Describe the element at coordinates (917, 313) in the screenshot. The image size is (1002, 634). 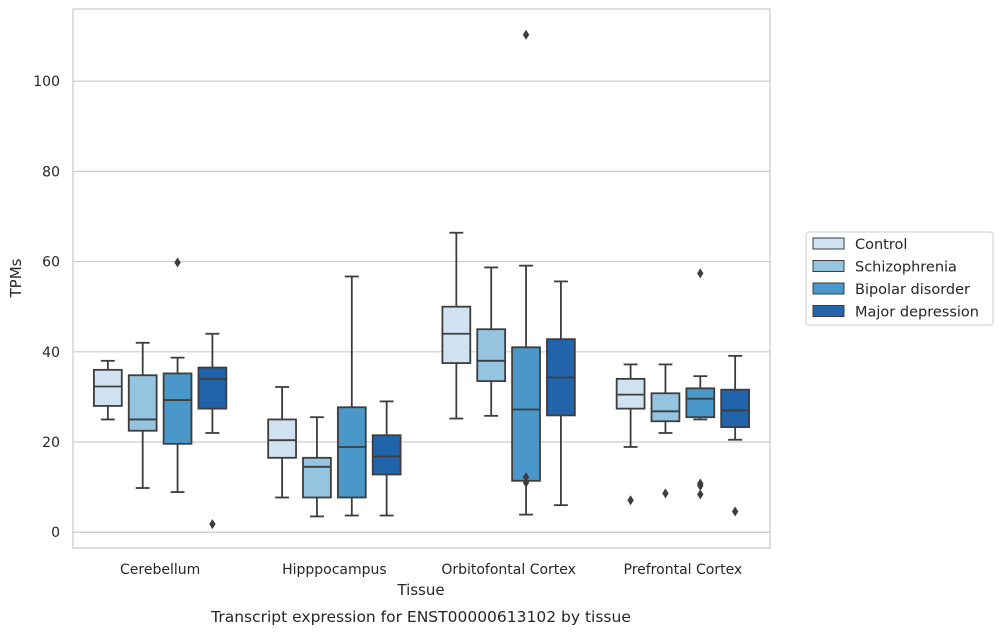
I see `legend-label: Major depression` at that location.